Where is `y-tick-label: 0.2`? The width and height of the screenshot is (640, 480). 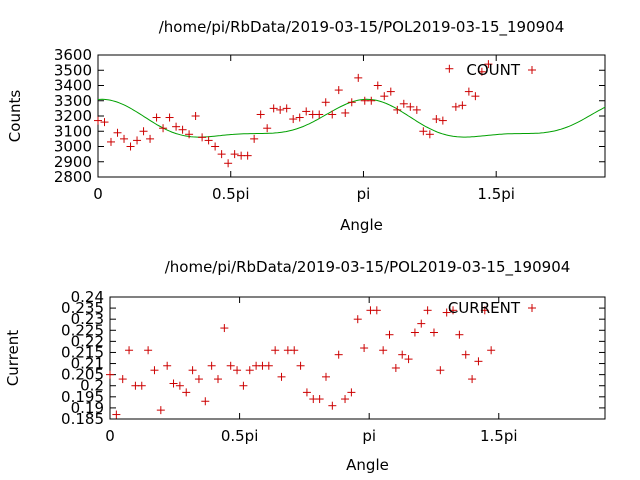
y-tick-label: 0.2 is located at coordinates (92, 386).